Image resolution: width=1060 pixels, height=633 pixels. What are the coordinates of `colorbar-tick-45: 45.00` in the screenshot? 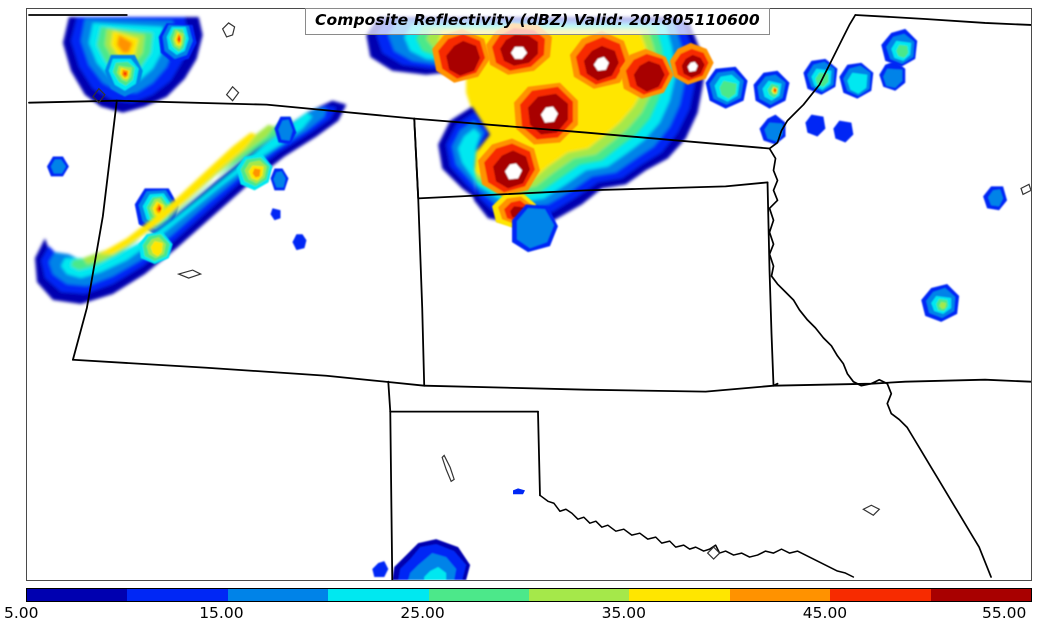 It's located at (825, 613).